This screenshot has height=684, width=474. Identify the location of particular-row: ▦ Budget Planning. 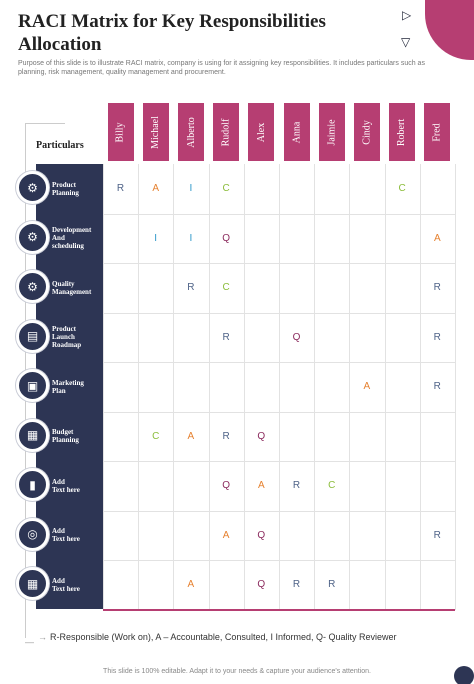
(236, 436).